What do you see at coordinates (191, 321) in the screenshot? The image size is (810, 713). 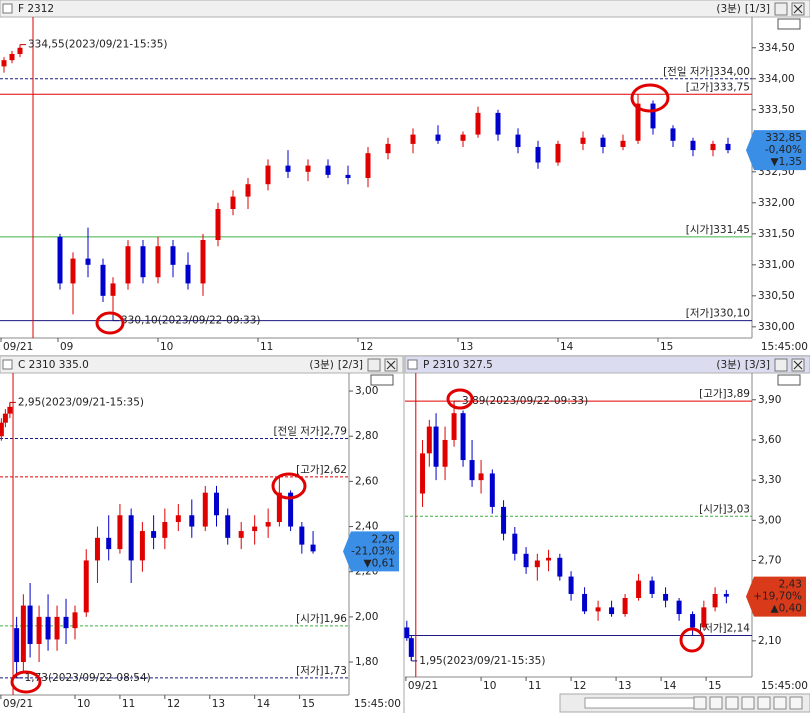 I see `annotation-label: 330,10(2023/09/22-09:33)` at bounding box center [191, 321].